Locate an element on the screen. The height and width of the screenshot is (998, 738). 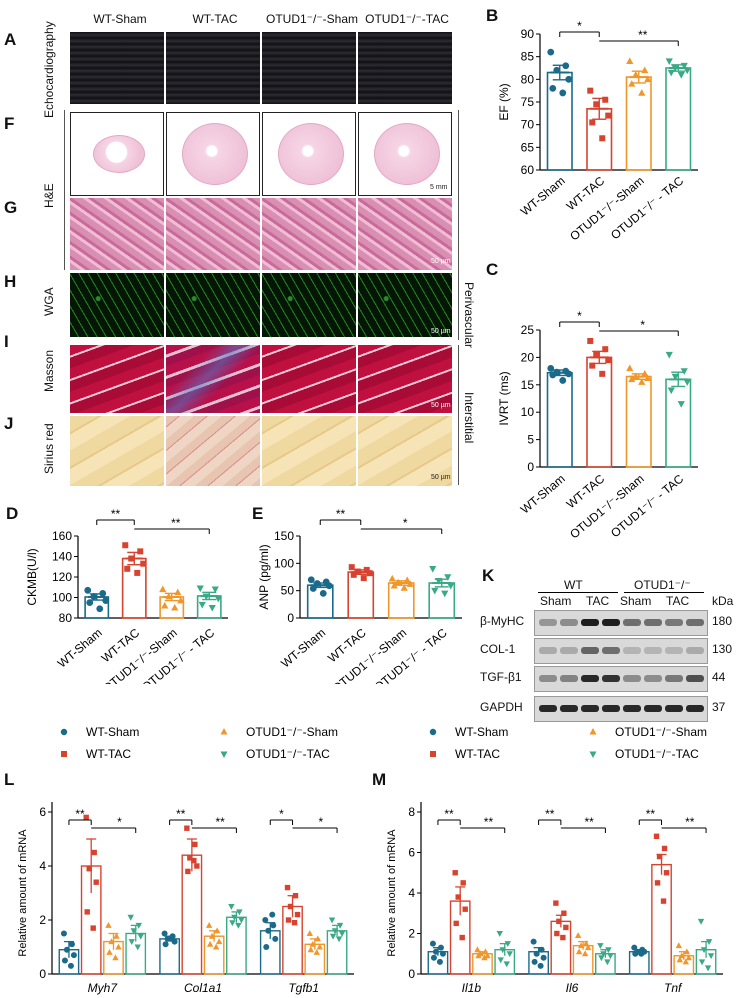
panel-label-f: F is located at coordinates (9, 123).